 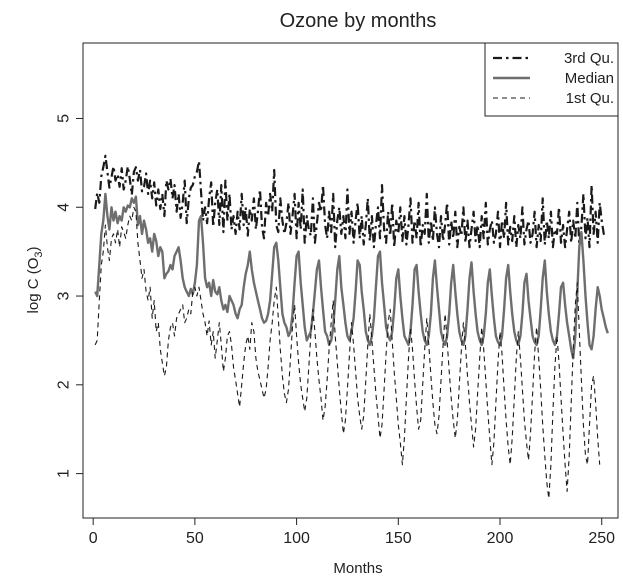 I want to click on legend-label-3: 1st Qu., so click(x=590, y=98).